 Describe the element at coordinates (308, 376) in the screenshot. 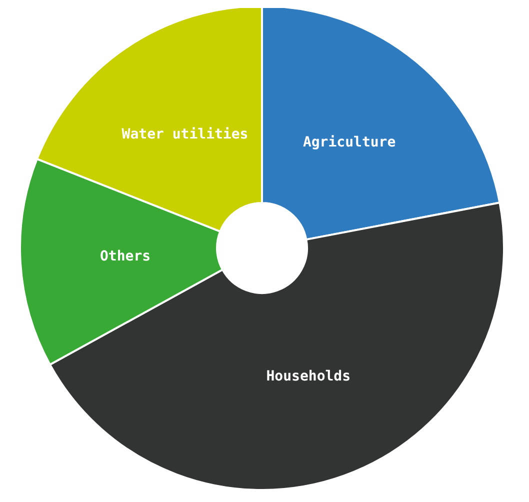

I see `slice-label: Households` at that location.